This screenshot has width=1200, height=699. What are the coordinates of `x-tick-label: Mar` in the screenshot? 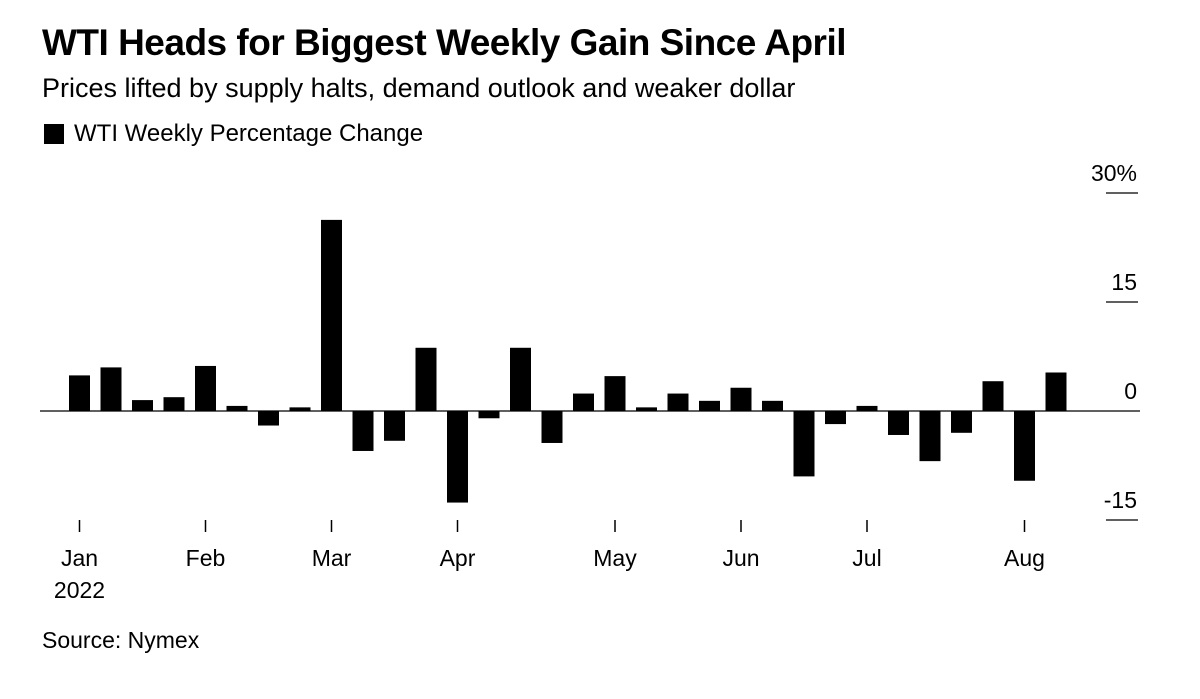 It's located at (332, 558).